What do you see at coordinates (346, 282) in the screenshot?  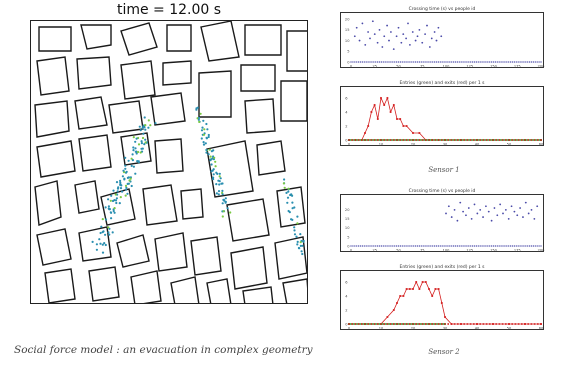 I see `y-tick-label: 6` at bounding box center [346, 282].